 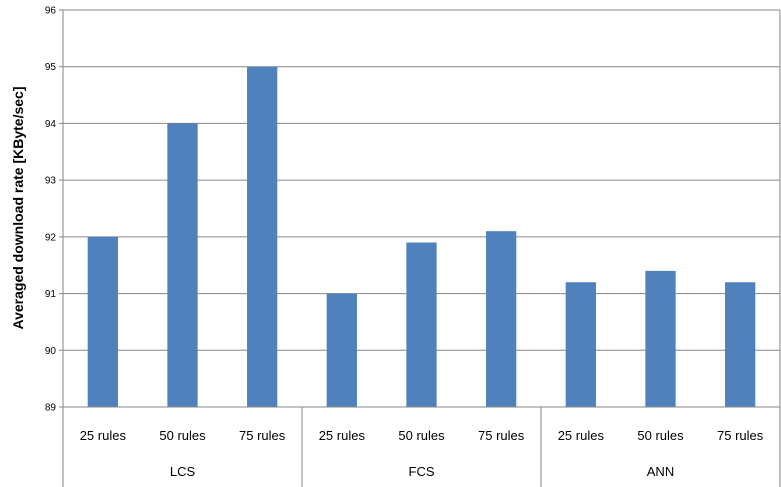 I want to click on y-tick-label: 94, so click(x=51, y=124).